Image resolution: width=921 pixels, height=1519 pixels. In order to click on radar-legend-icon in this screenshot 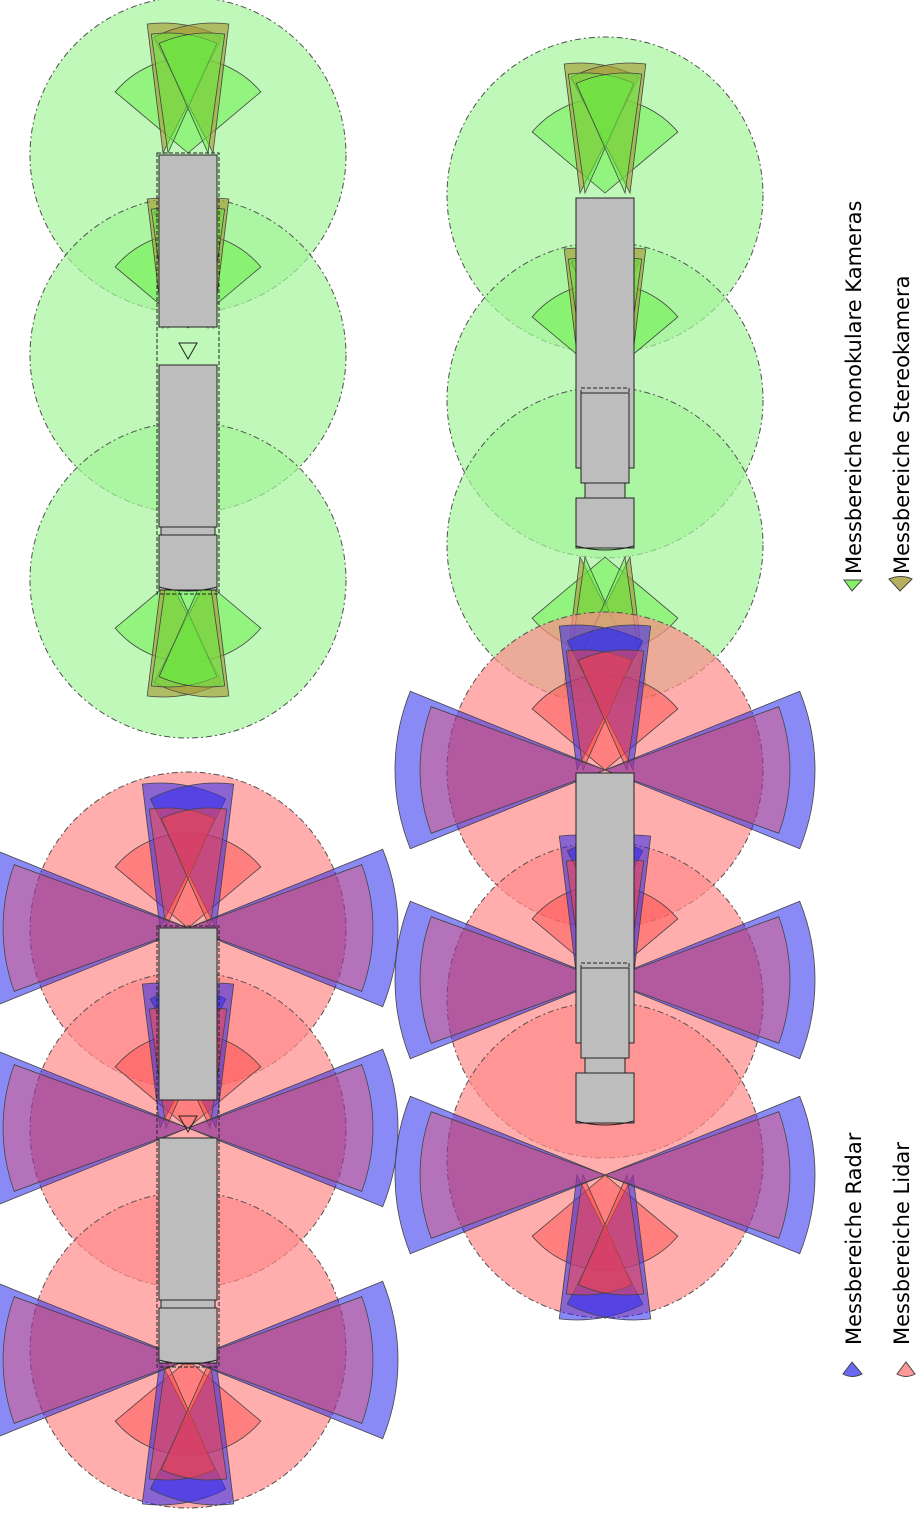, I will do `click(852, 1369)`.